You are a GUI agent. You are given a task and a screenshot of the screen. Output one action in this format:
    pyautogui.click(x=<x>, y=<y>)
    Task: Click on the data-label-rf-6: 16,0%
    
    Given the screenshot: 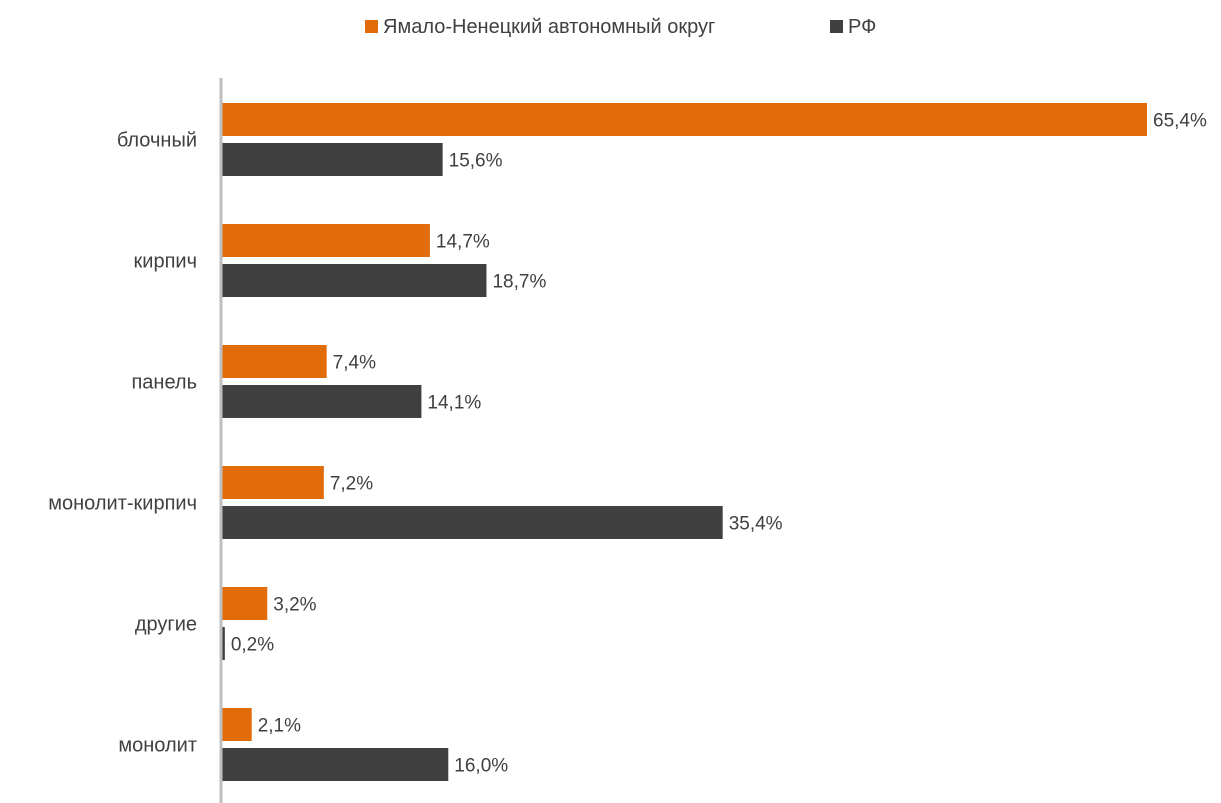 What is the action you would take?
    pyautogui.click(x=481, y=766)
    